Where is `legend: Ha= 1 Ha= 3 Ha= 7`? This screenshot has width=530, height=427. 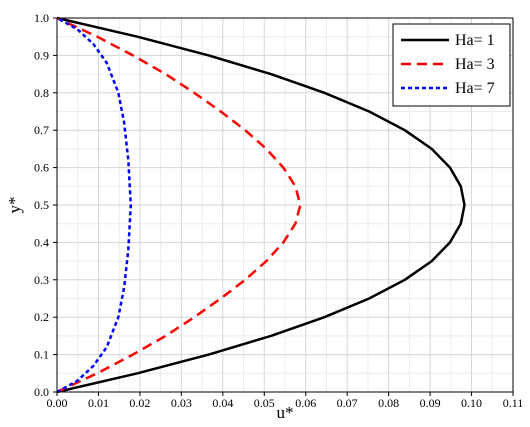
legend: Ha= 1 Ha= 3 Ha= 7 is located at coordinates (451, 65).